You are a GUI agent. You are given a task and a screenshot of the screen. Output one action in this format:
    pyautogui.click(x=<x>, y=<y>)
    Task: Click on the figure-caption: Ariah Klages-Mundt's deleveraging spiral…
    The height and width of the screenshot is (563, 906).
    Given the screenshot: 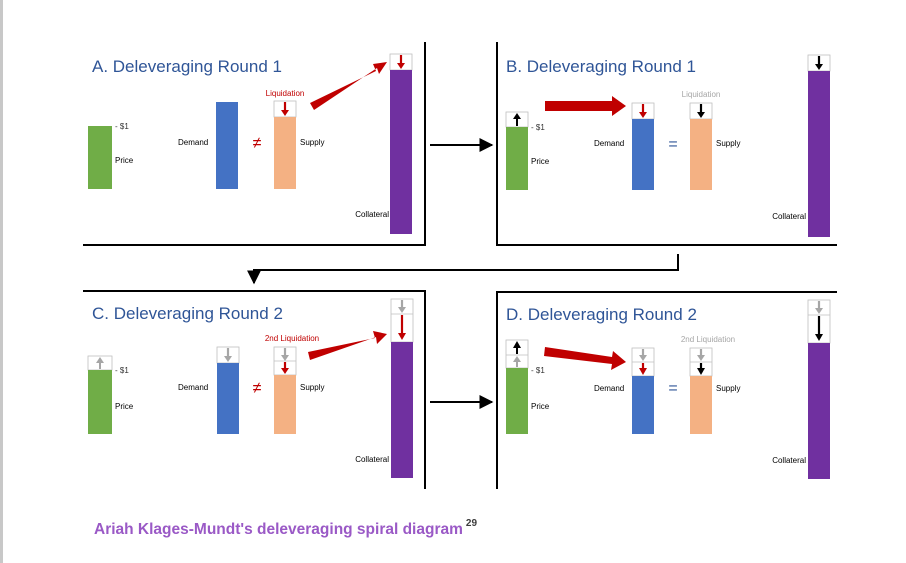 What is the action you would take?
    pyautogui.click(x=286, y=528)
    